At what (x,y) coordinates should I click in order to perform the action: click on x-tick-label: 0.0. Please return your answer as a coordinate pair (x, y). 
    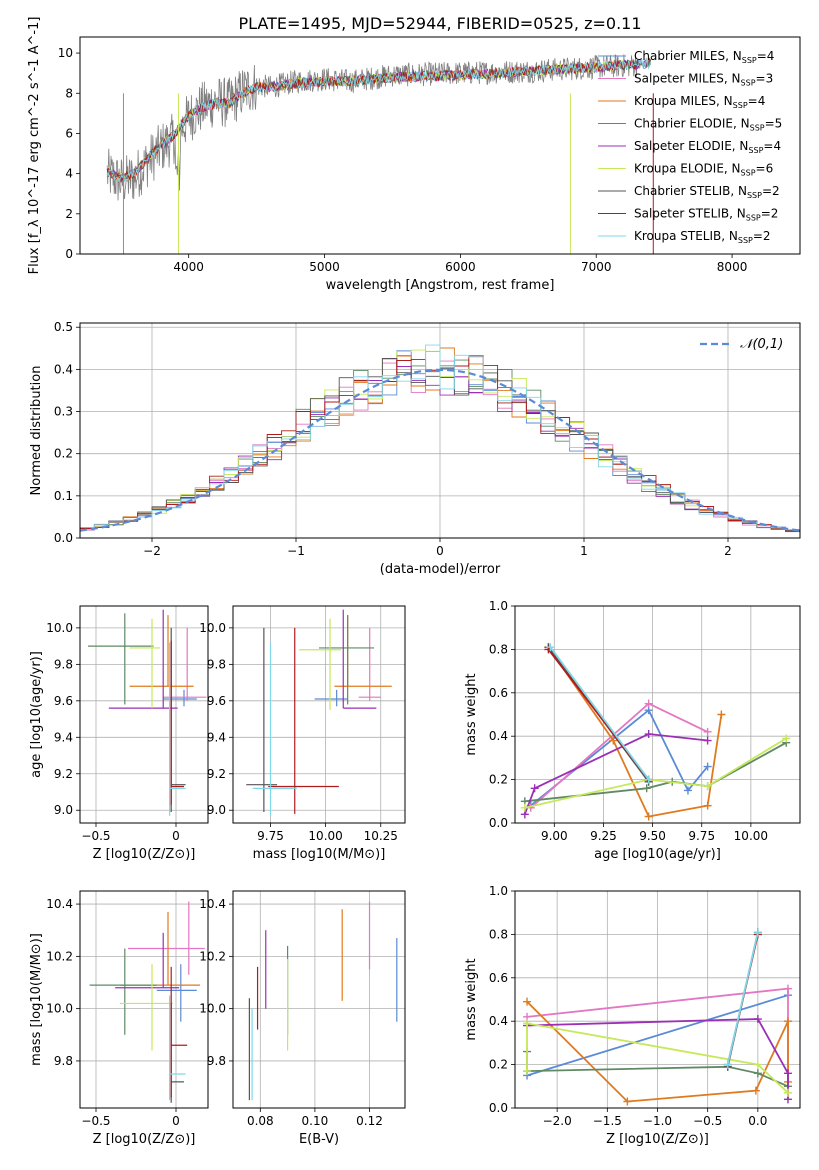
    Looking at the image, I should click on (757, 1121).